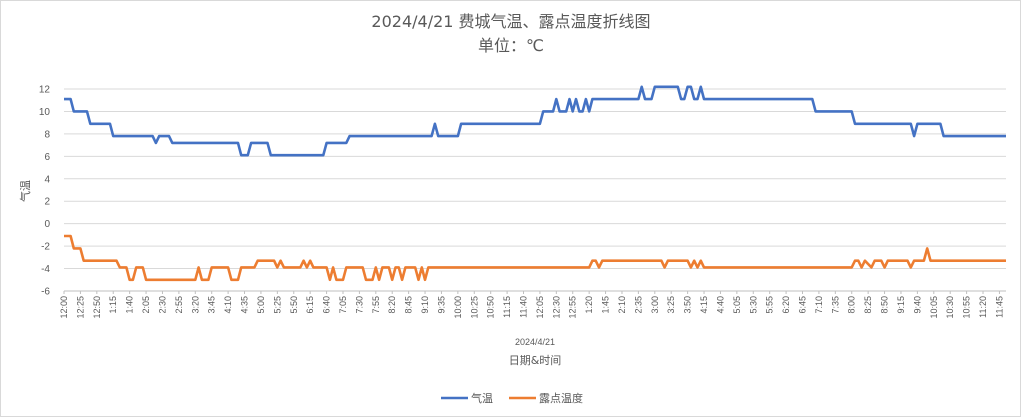 The height and width of the screenshot is (418, 1021). What do you see at coordinates (359, 305) in the screenshot?
I see `x-tick-label: 7:30` at bounding box center [359, 305].